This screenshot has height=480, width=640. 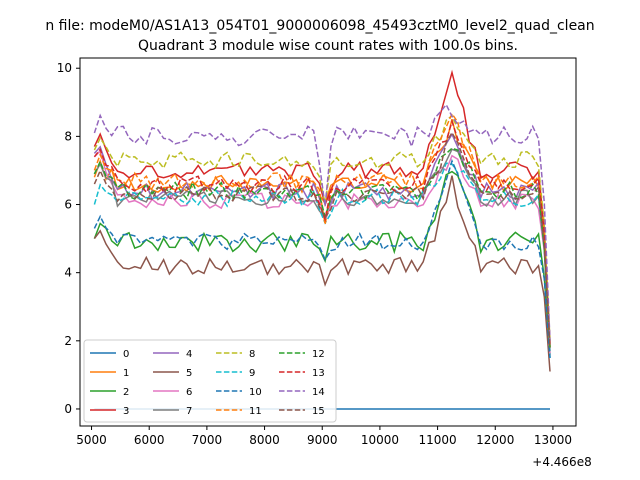 I want to click on y-tick-label: 6, so click(x=68, y=205).